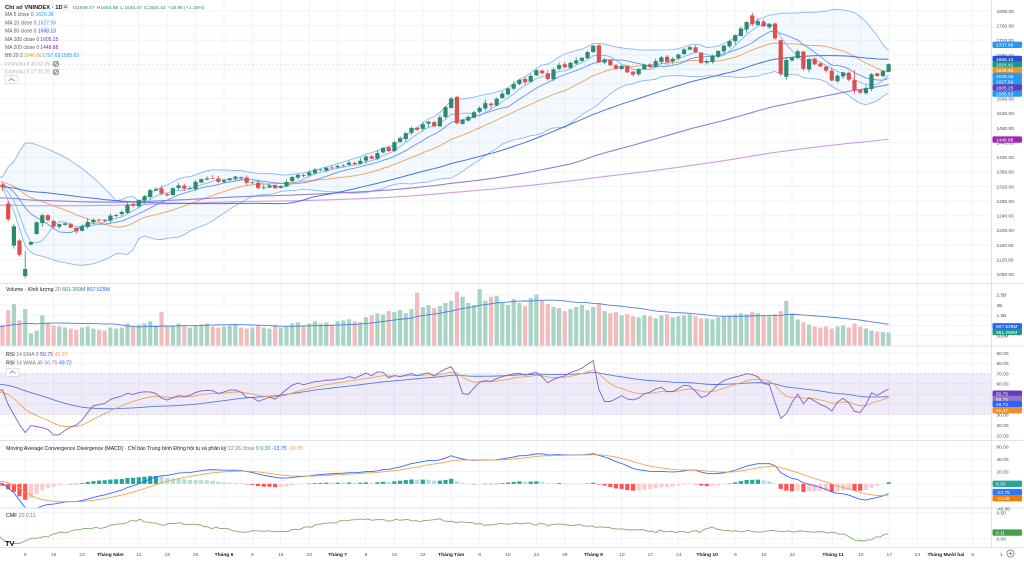  Describe the element at coordinates (1000, 534) in the screenshot. I see `svg-text: 0.11` at that location.